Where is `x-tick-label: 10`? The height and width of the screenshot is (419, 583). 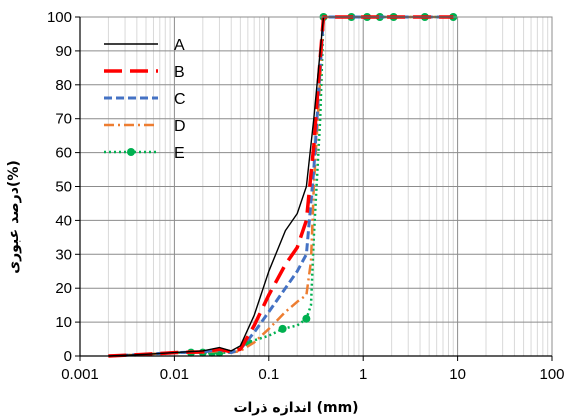 x-tick-label: 10 is located at coordinates (457, 374).